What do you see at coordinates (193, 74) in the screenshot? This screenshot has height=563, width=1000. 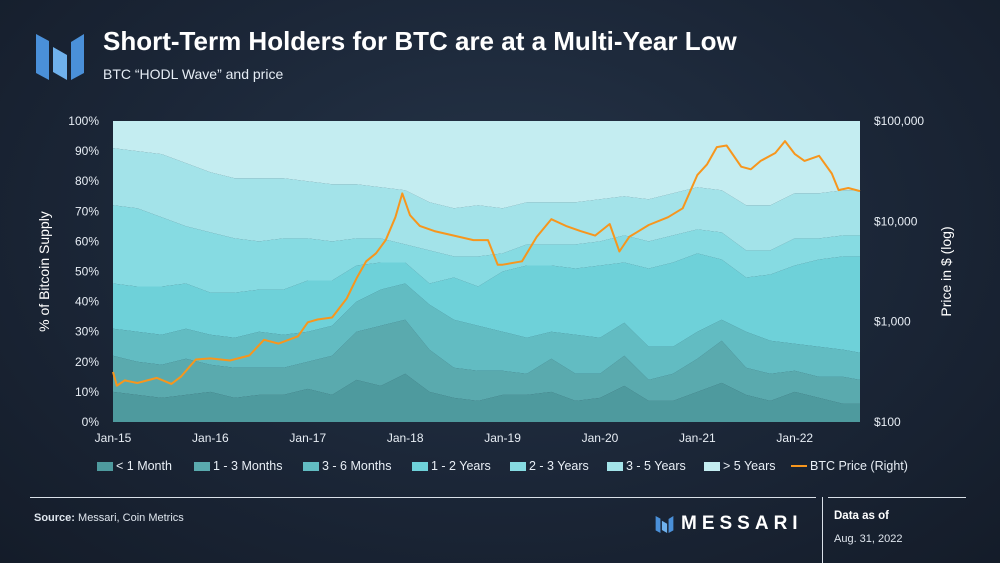 I see `page-subtitle: BTC “HODL Wave” and price` at bounding box center [193, 74].